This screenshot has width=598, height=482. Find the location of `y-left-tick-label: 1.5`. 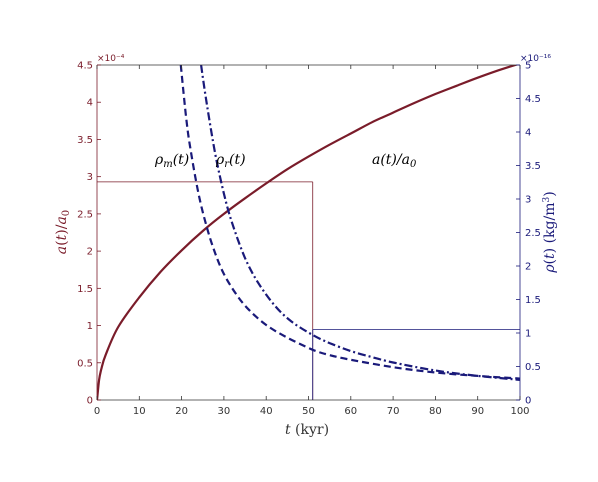

y-left-tick-label: 1.5 is located at coordinates (85, 289).